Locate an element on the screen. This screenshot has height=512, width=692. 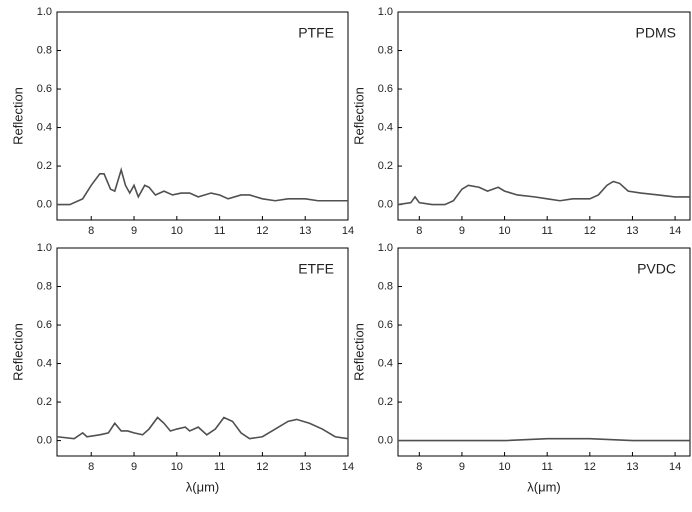
panel-title: PTFE is located at coordinates (316, 33).